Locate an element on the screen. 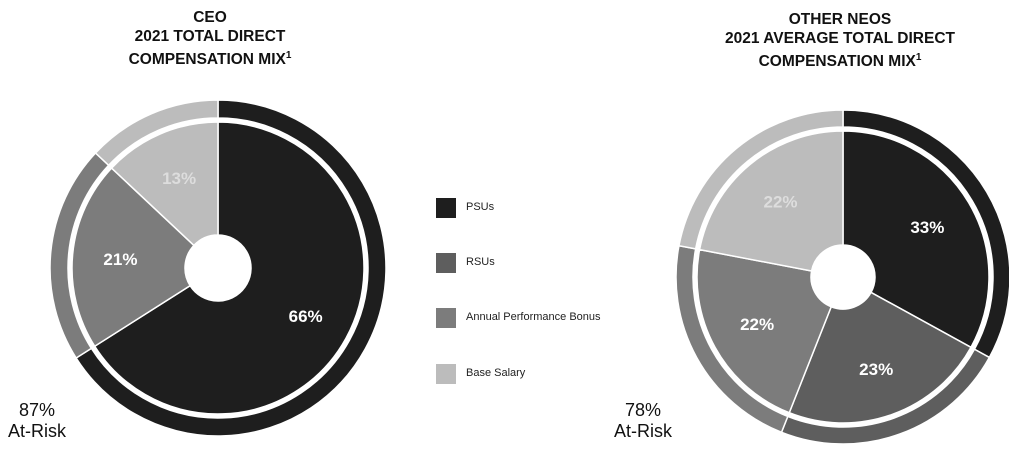 This screenshot has width=1009, height=451. ceo-title-line-2: 2021 TOTAL DIRECT is located at coordinates (210, 36).